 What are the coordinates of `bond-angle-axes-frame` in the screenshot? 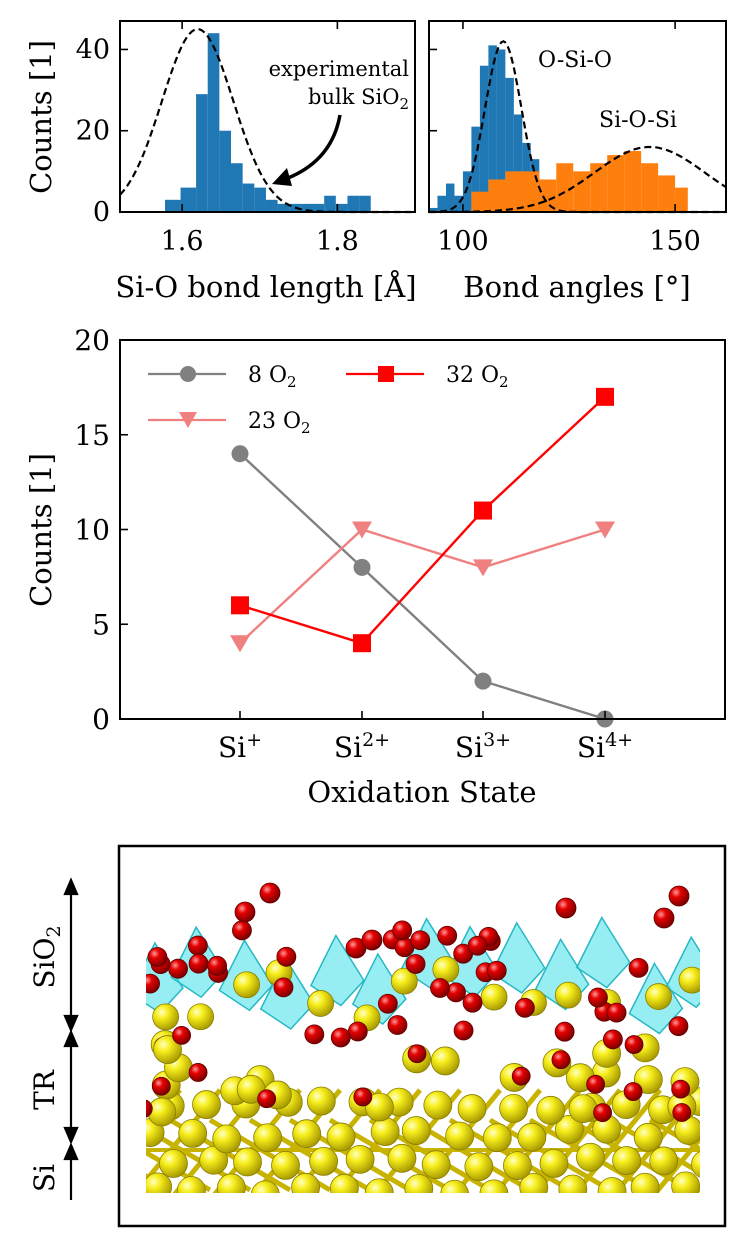 It's located at (577, 116).